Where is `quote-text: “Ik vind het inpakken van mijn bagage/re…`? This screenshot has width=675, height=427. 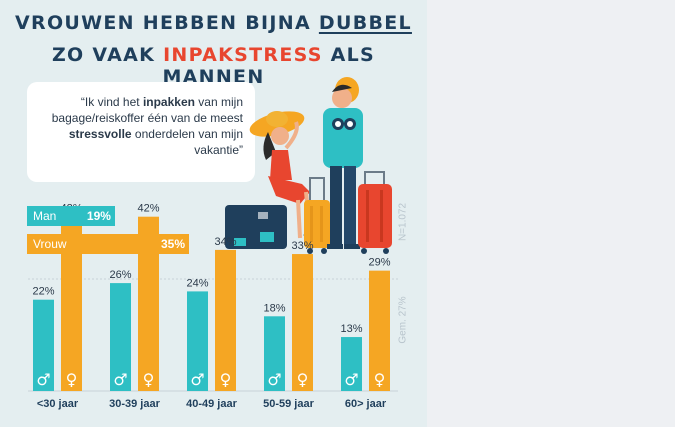 quote-text: “Ik vind het inpakken van mijn bagage/re… is located at coordinates (147, 126).